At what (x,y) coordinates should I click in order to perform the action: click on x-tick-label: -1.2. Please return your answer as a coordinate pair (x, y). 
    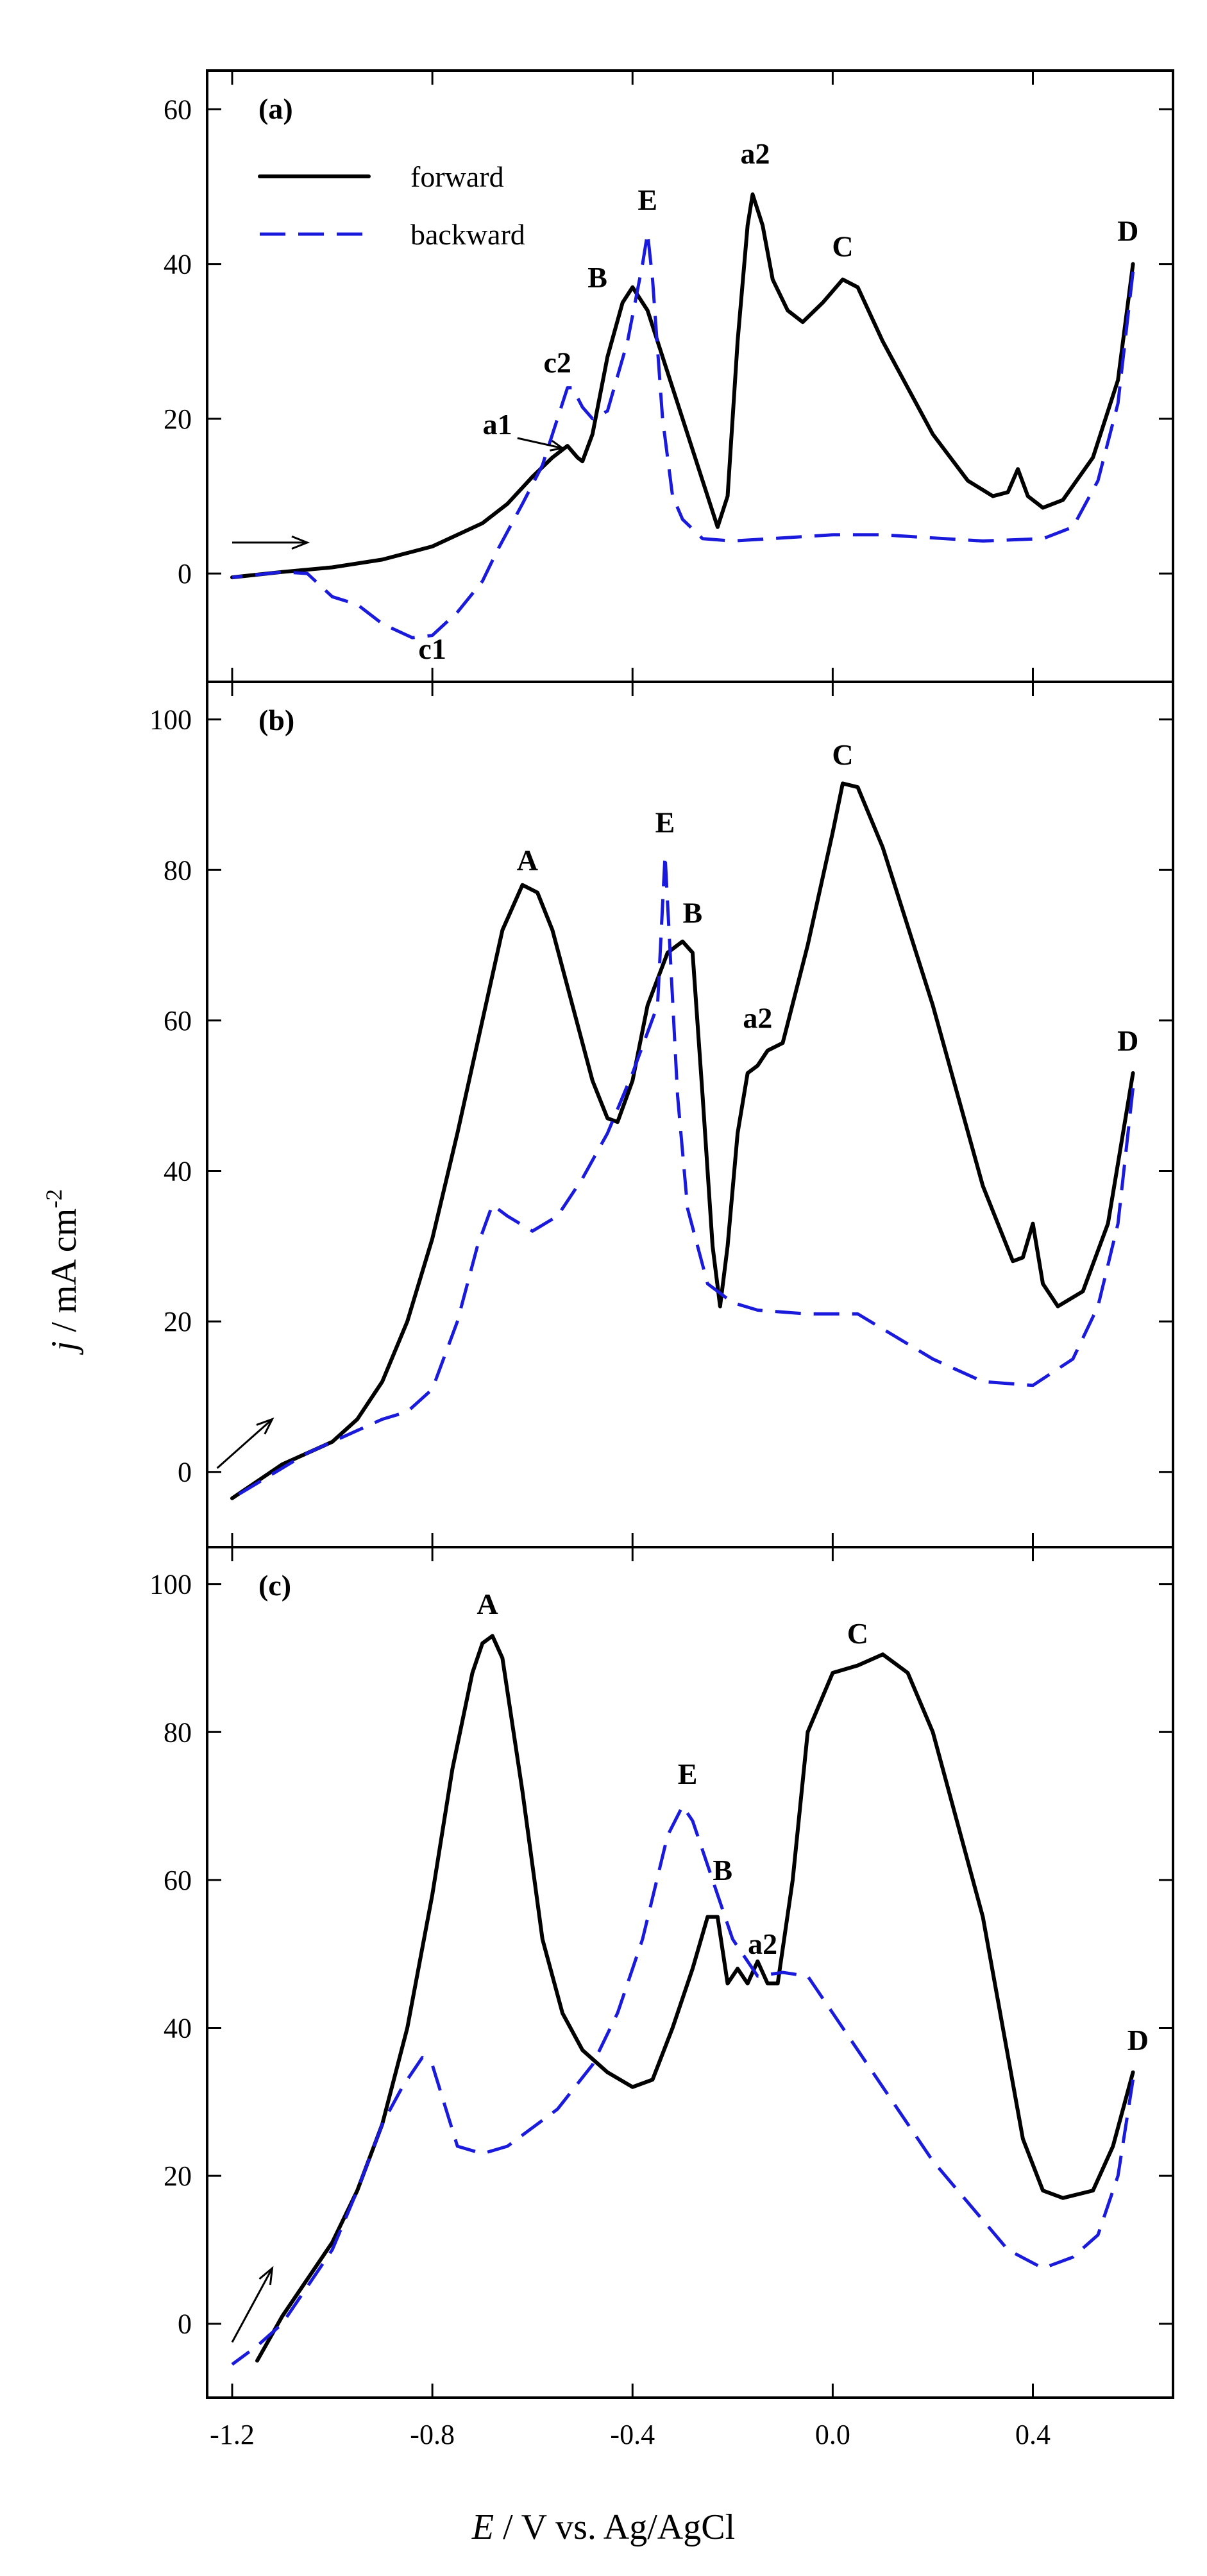
    Looking at the image, I should click on (233, 2434).